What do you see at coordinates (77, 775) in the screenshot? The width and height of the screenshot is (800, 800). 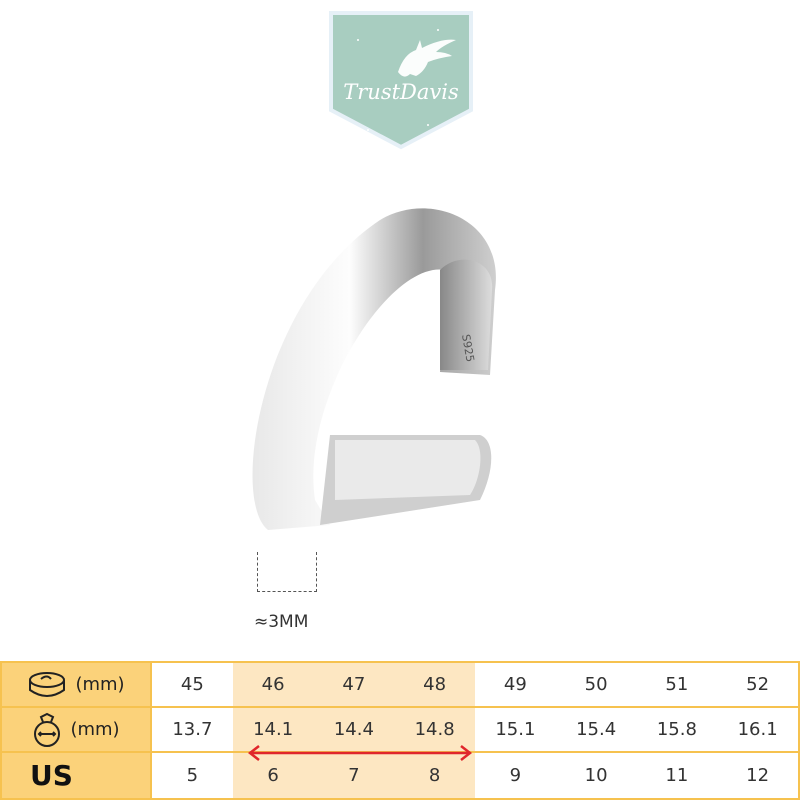 I see `row-header-us: US` at bounding box center [77, 775].